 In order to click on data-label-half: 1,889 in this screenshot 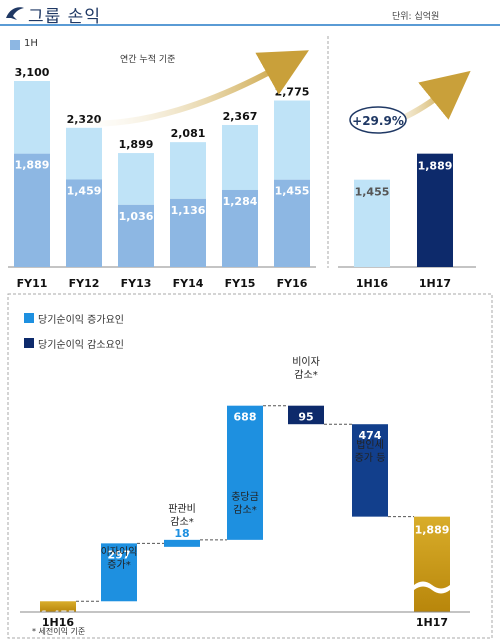, I will do `click(435, 166)`.